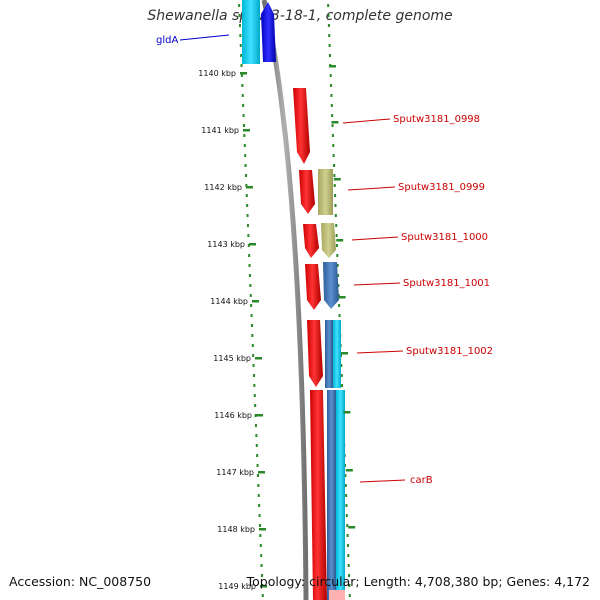  Describe the element at coordinates (366, 121) in the screenshot. I see `gene-leader-line` at that location.